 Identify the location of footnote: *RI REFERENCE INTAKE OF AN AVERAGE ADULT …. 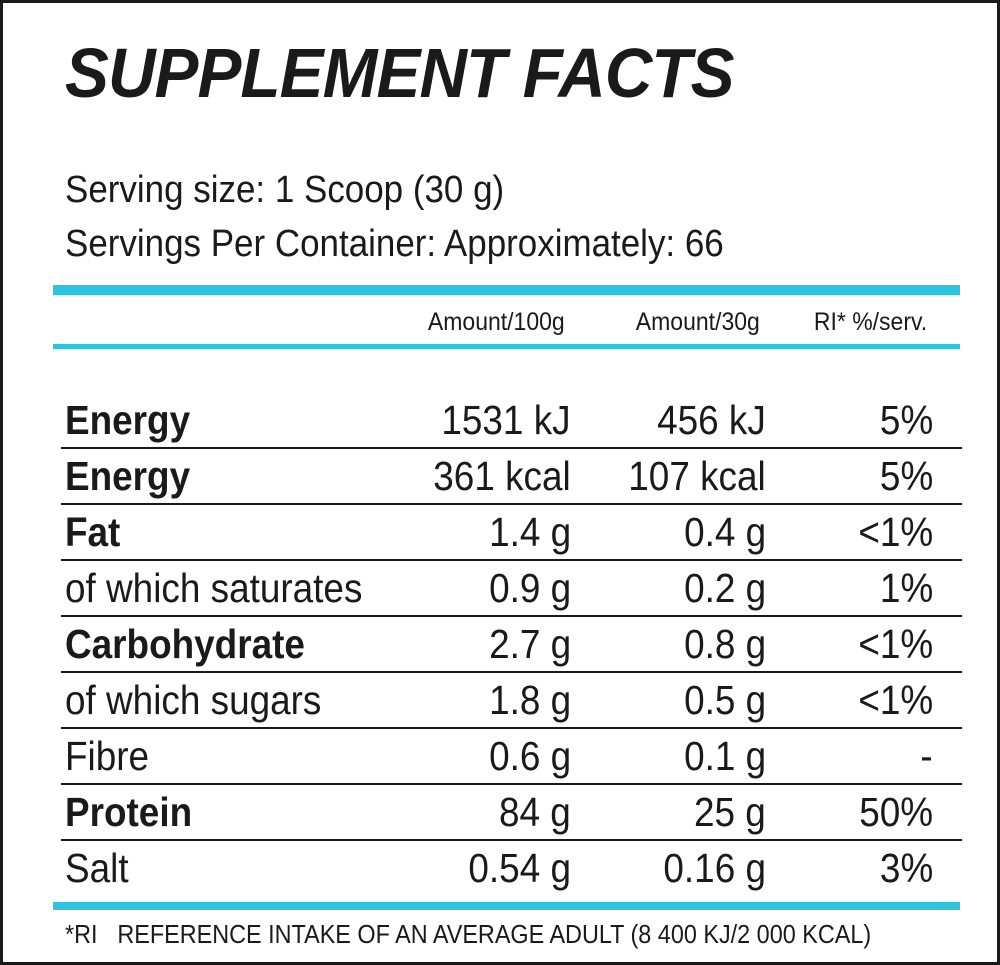
(468, 934).